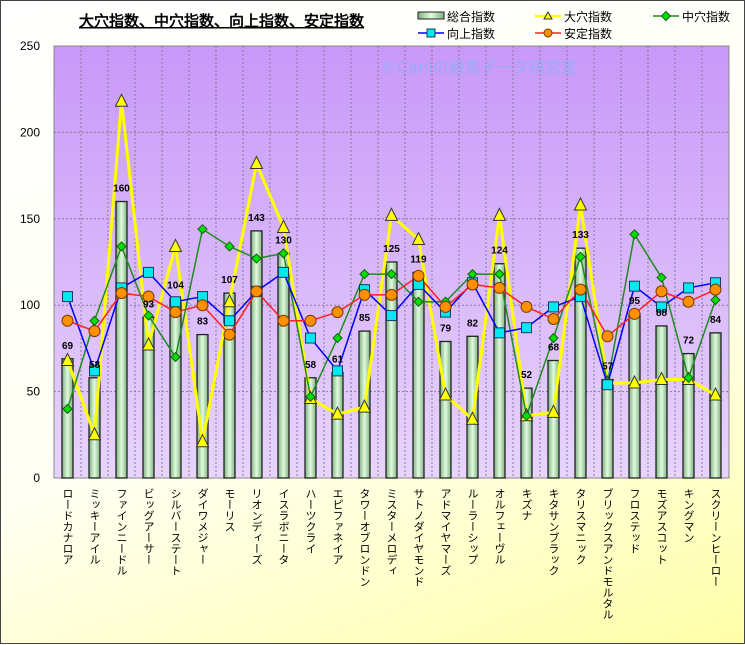 Image resolution: width=745 pixels, height=645 pixels. I want to click on legend-label: 向上指数, so click(471, 33).